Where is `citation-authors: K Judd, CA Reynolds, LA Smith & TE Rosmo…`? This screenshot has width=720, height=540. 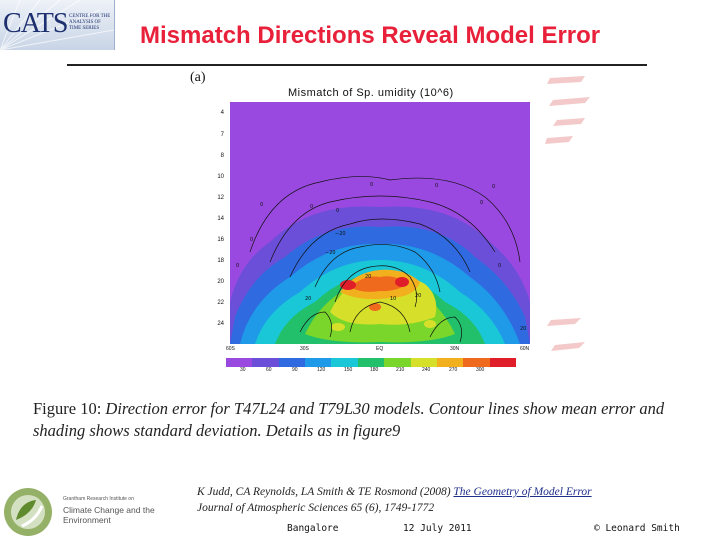
citation-authors: K Judd, CA Reynolds, LA Smith & TE Rosmo… is located at coordinates (324, 492).